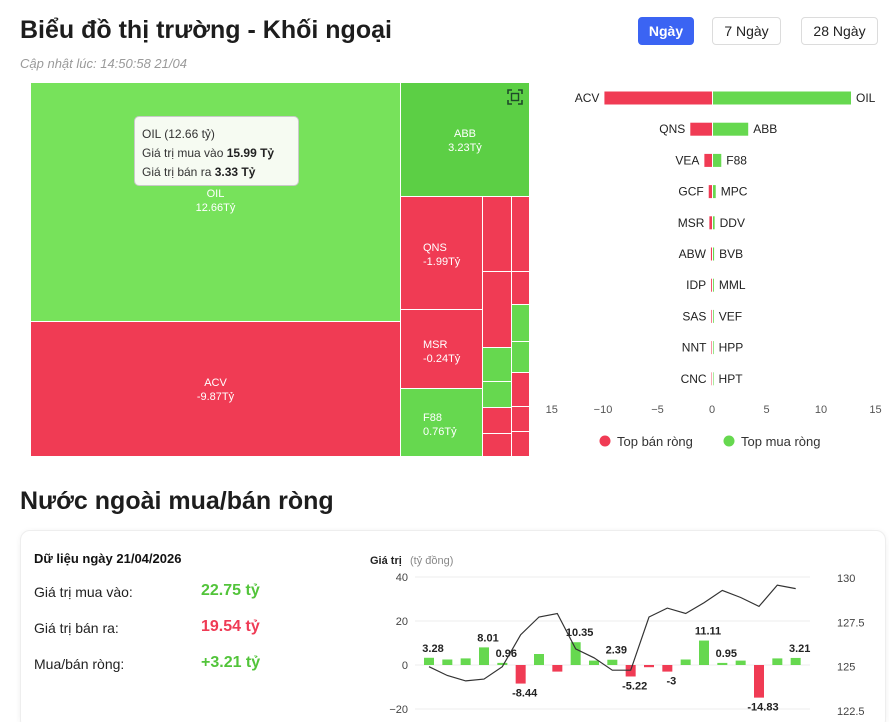 The height and width of the screenshot is (722, 889). Describe the element at coordinates (441, 349) in the screenshot. I see `tile-msr: MSR -0.24Tỷ` at that location.